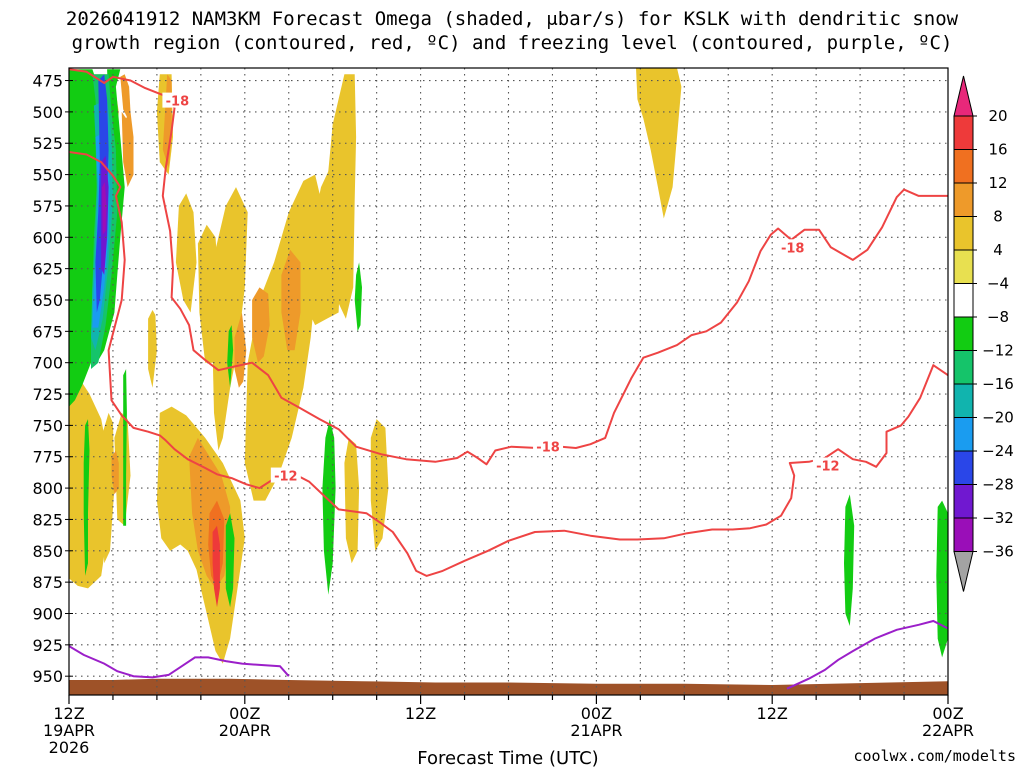 This screenshot has width=1024, height=768. Describe the element at coordinates (998, 552) in the screenshot. I see `colorbar-label-13: −36` at that location.